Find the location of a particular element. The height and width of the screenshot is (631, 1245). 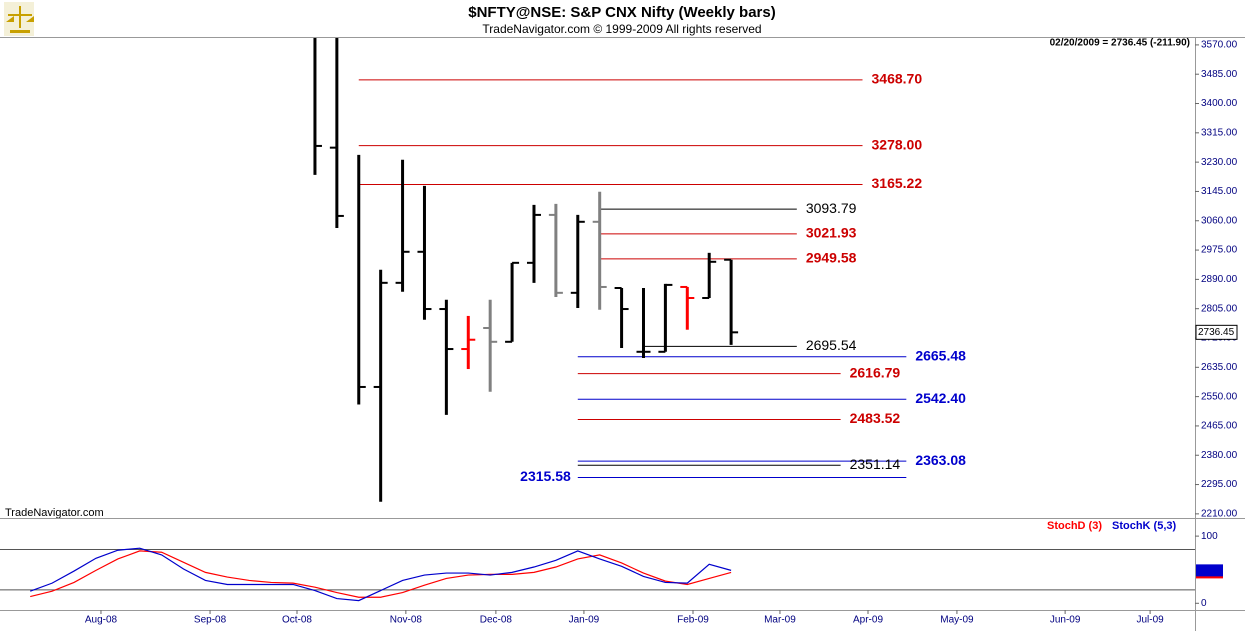

level-label: 2315.58 is located at coordinates (545, 476).